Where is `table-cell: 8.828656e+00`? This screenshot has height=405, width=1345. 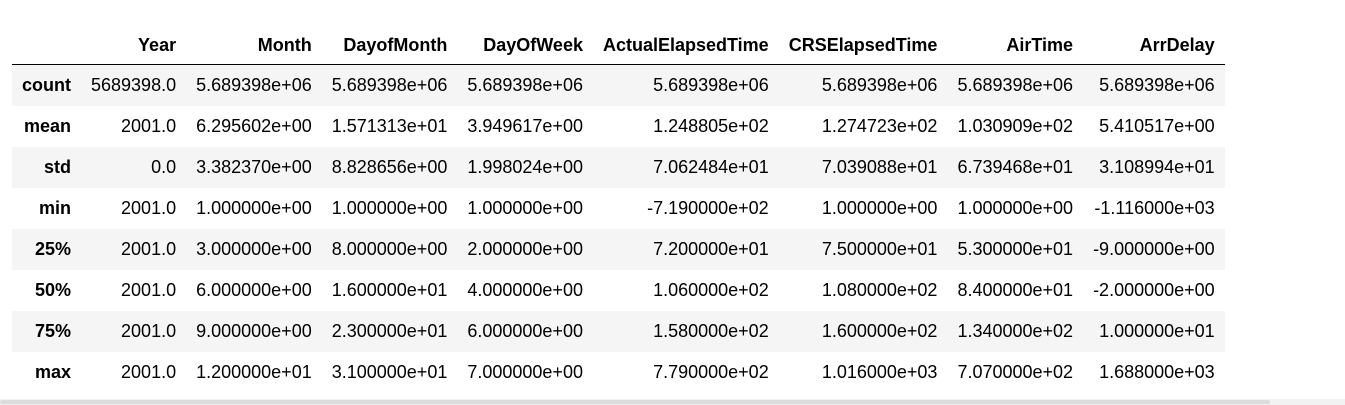
table-cell: 8.828656e+00 is located at coordinates (389, 166).